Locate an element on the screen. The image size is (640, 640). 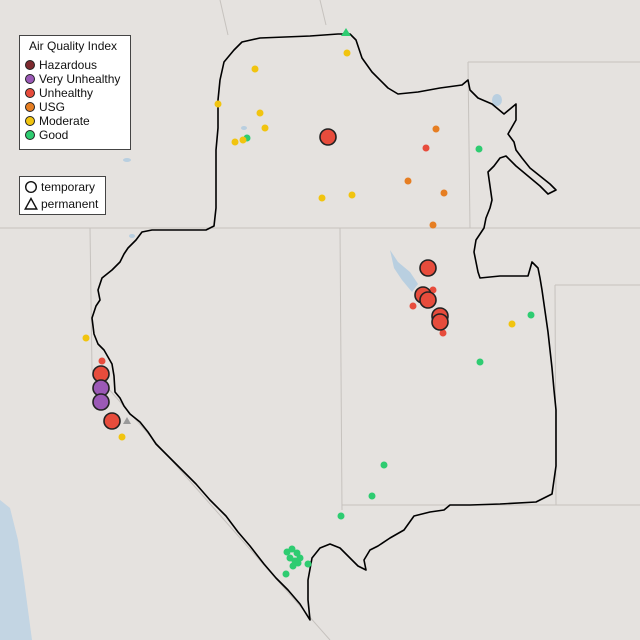
legend-item-very-unhealthy: Very Unhealthy is located at coordinates (72, 79).